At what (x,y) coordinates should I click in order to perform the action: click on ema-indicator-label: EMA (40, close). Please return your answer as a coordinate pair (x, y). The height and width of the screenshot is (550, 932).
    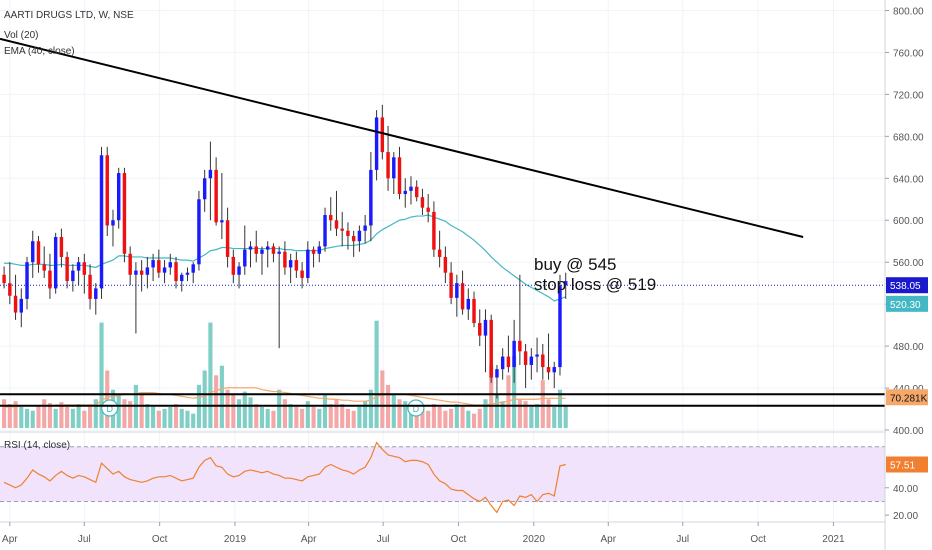
    Looking at the image, I should click on (39, 51).